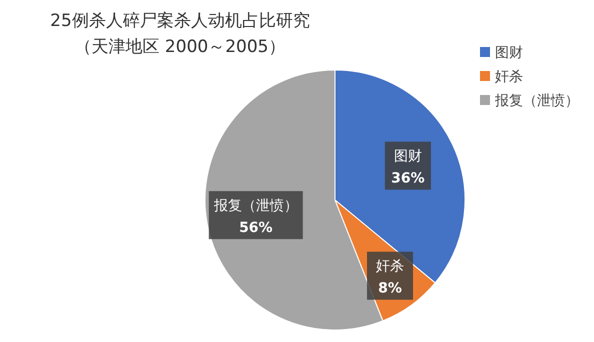 The width and height of the screenshot is (594, 342). Describe the element at coordinates (180, 21) in the screenshot. I see `chart-title: 25例杀人碎尸案杀人动机占比研究` at that location.